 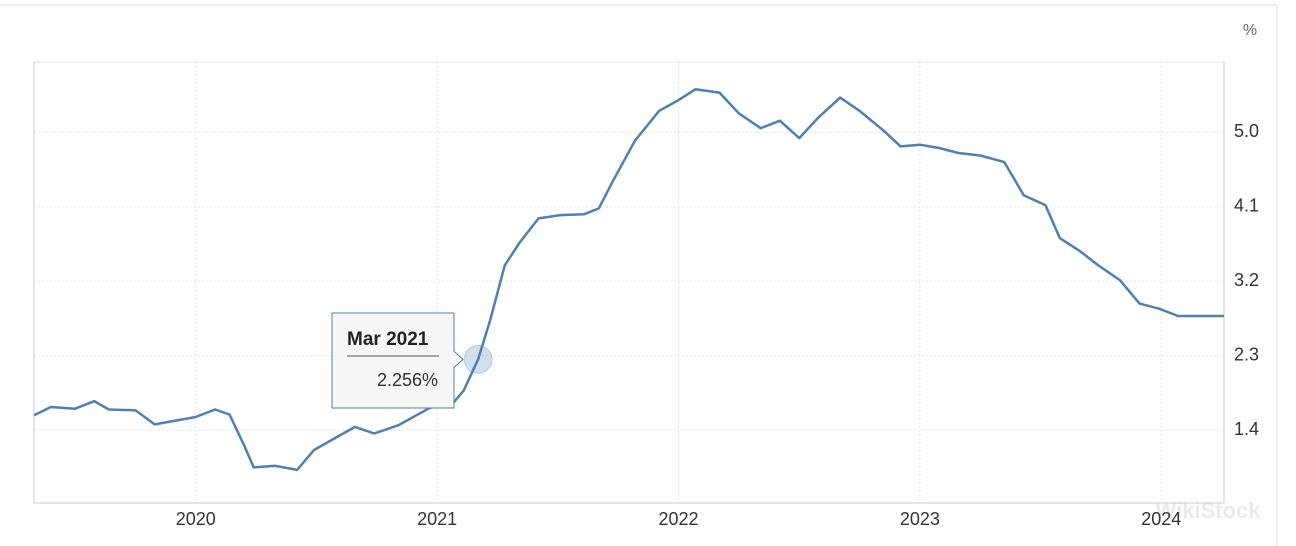 What do you see at coordinates (1246, 354) in the screenshot?
I see `y-tick-label: 2.3` at bounding box center [1246, 354].